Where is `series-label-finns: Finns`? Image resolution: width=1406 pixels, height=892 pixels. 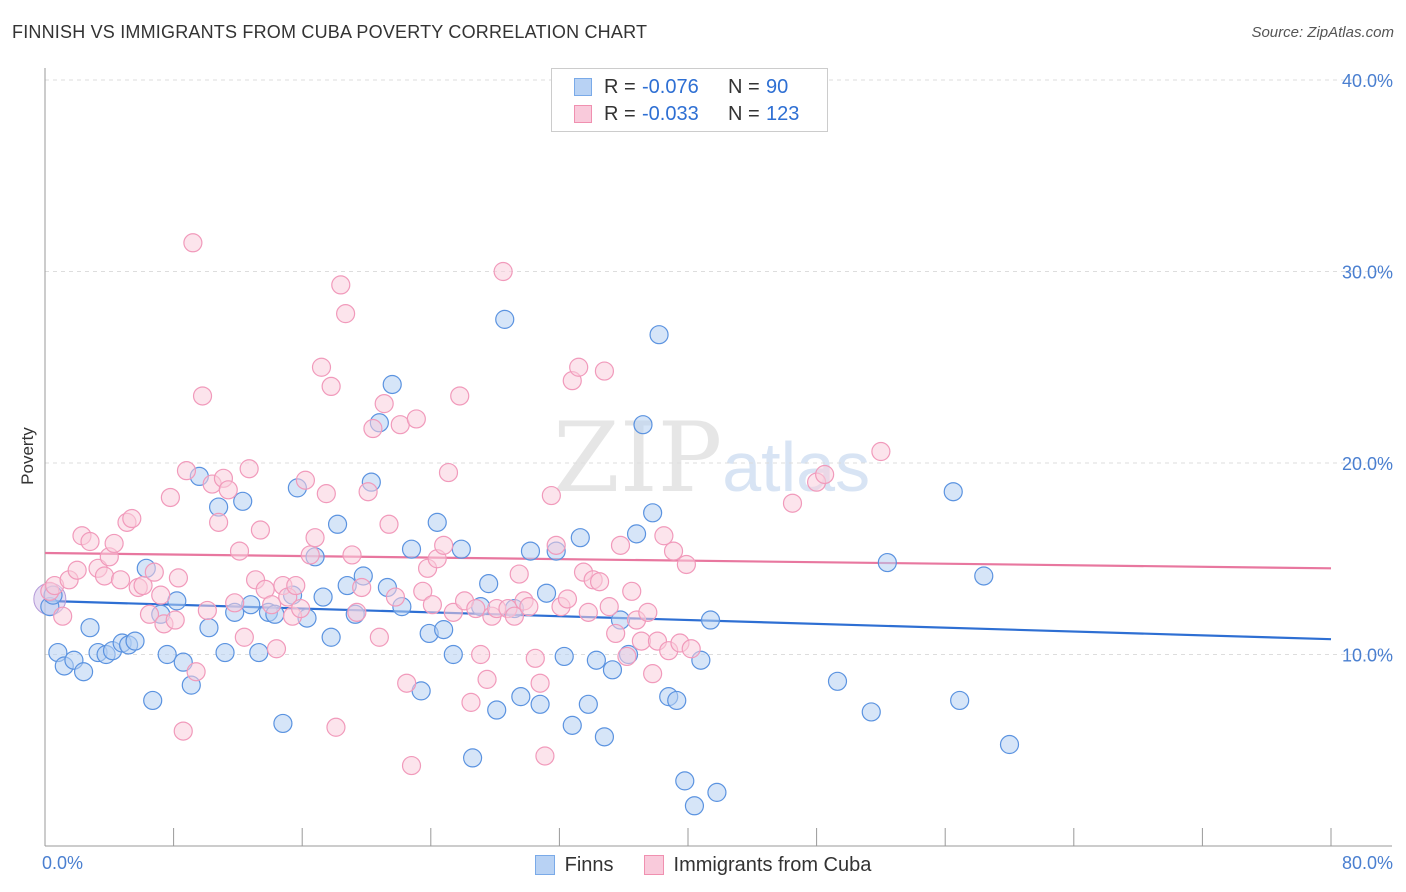 series-label-finns: Finns is located at coordinates (589, 864).